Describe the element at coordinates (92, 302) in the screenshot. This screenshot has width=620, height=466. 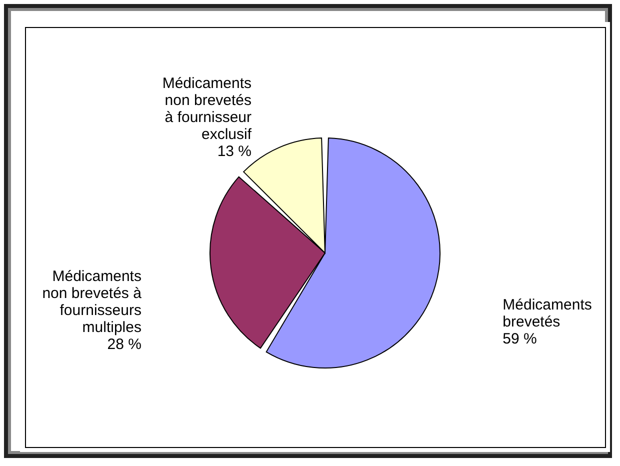
I see `slice-label: Médicaments non brevetés à fournisseurs multiples` at that location.